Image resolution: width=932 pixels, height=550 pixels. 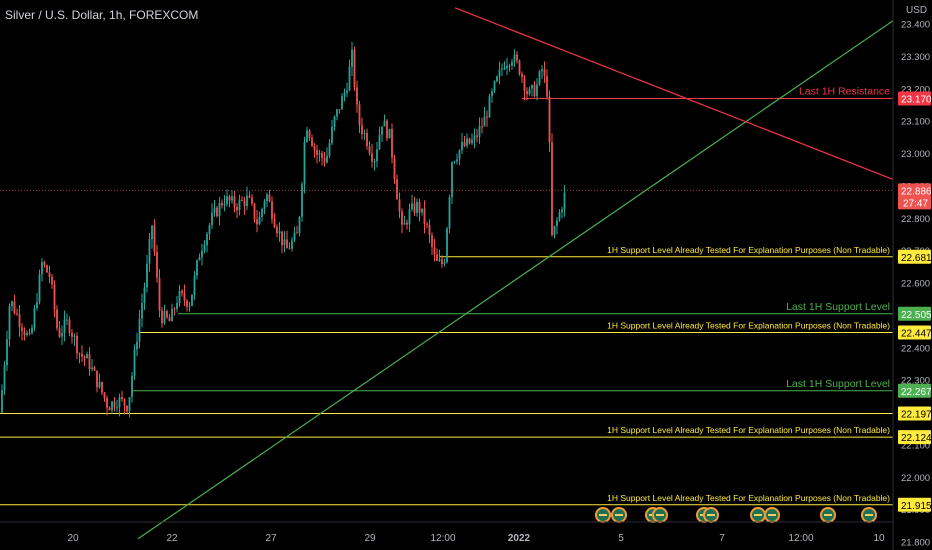 What do you see at coordinates (660, 515) in the screenshot?
I see `event-icon-flag` at bounding box center [660, 515].